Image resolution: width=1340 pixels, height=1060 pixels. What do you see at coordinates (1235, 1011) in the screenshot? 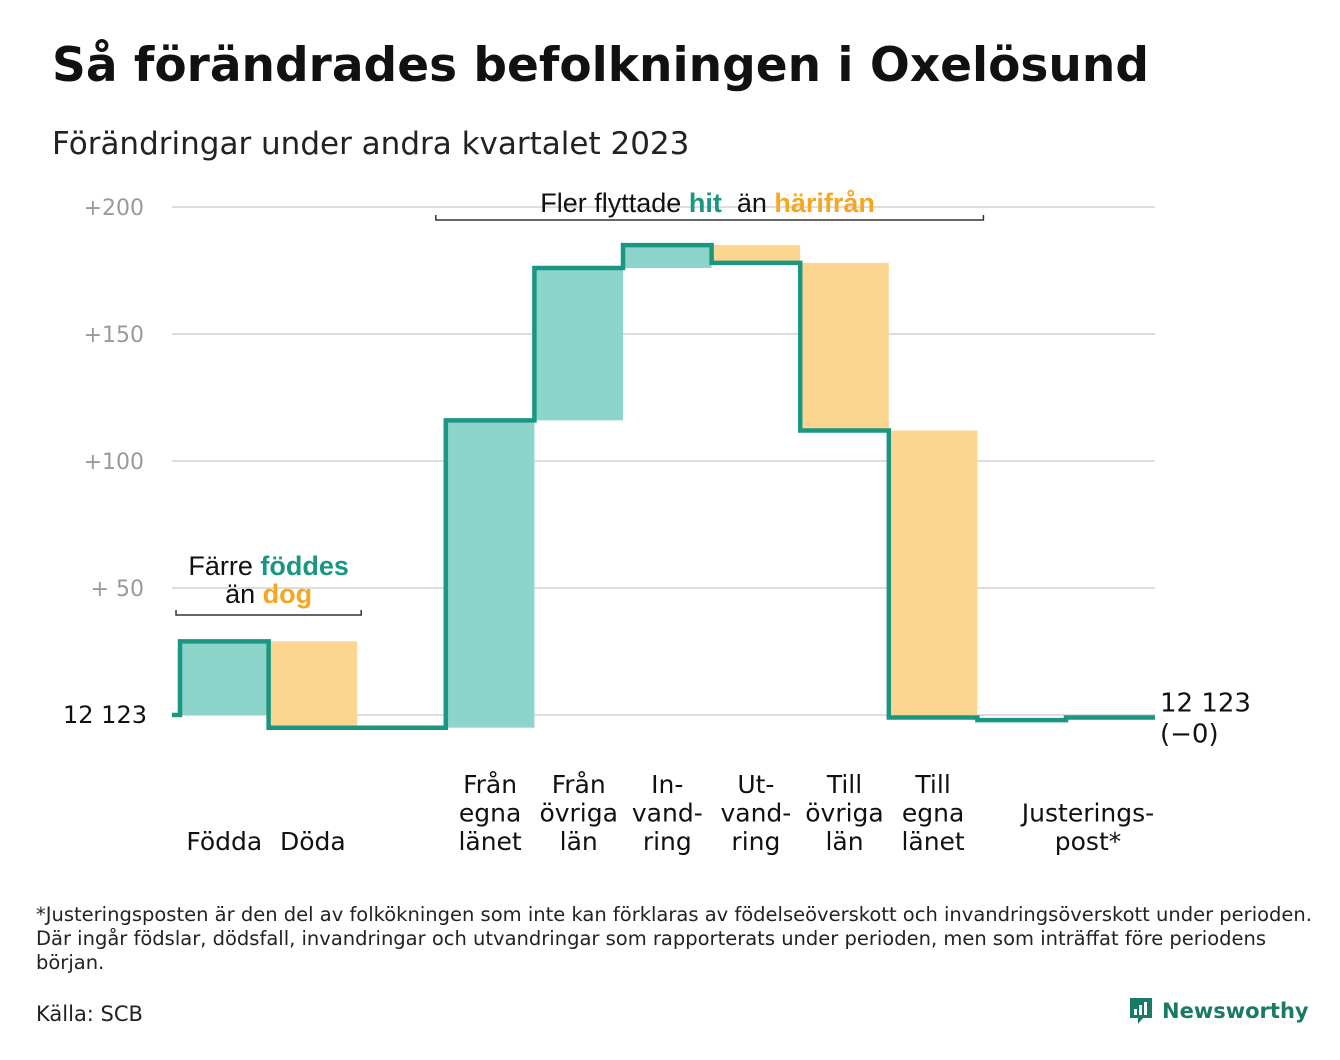
I see `brand-name: Newsworthy` at bounding box center [1235, 1011].